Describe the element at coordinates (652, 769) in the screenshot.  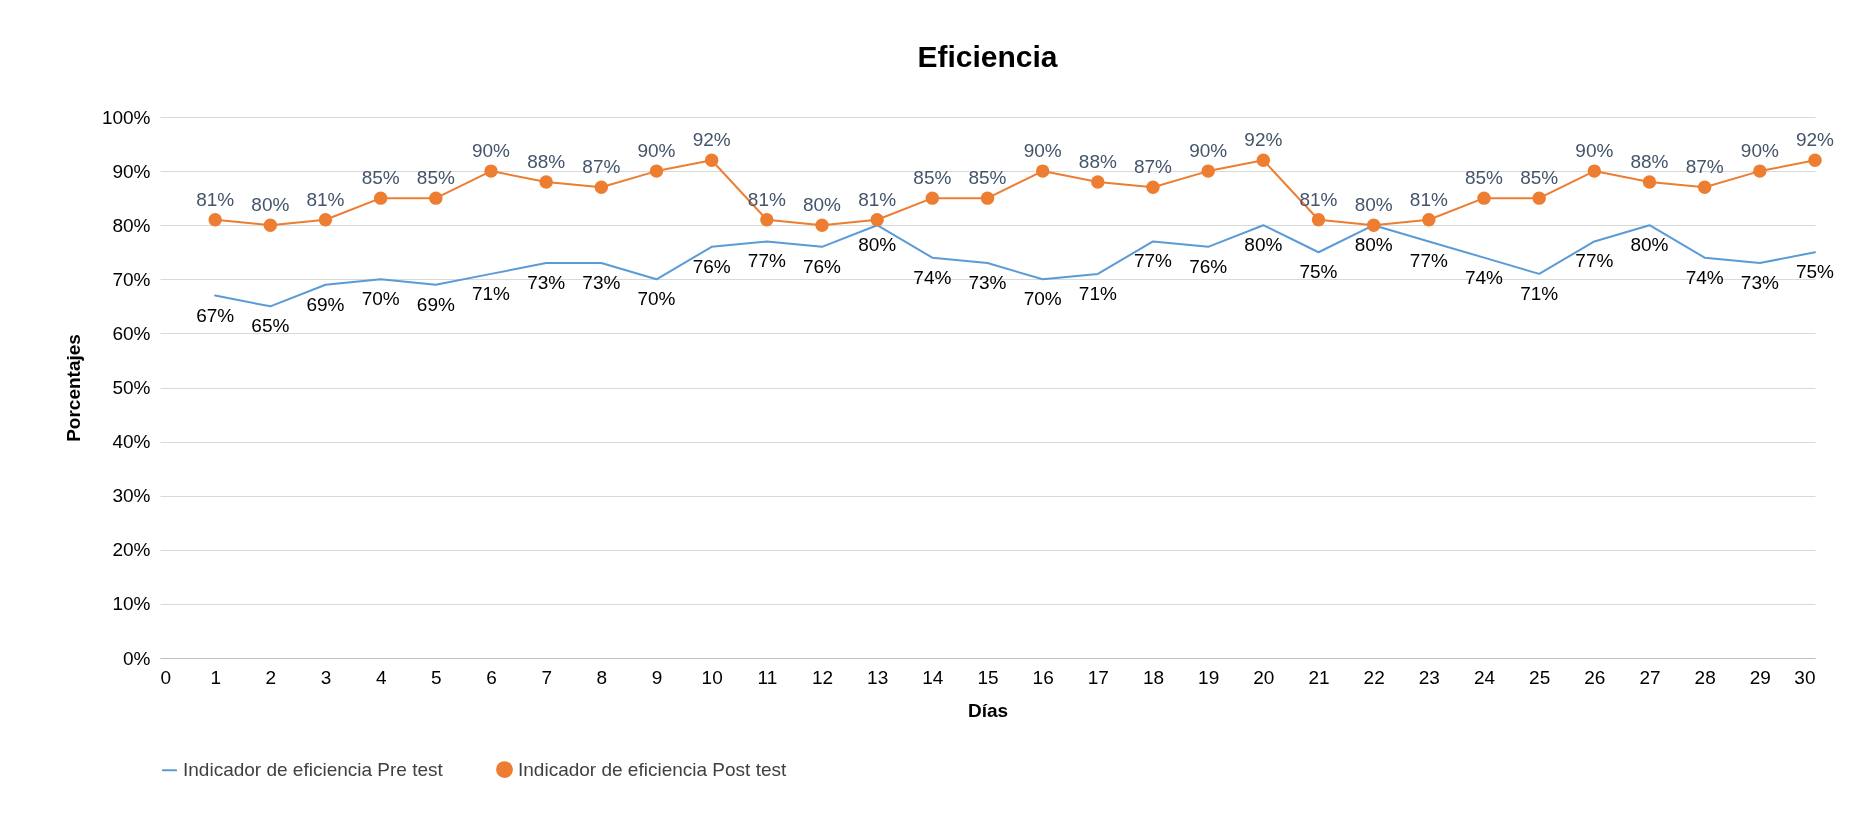
I see `legend-label: Indicador de eficiencia Post test` at that location.